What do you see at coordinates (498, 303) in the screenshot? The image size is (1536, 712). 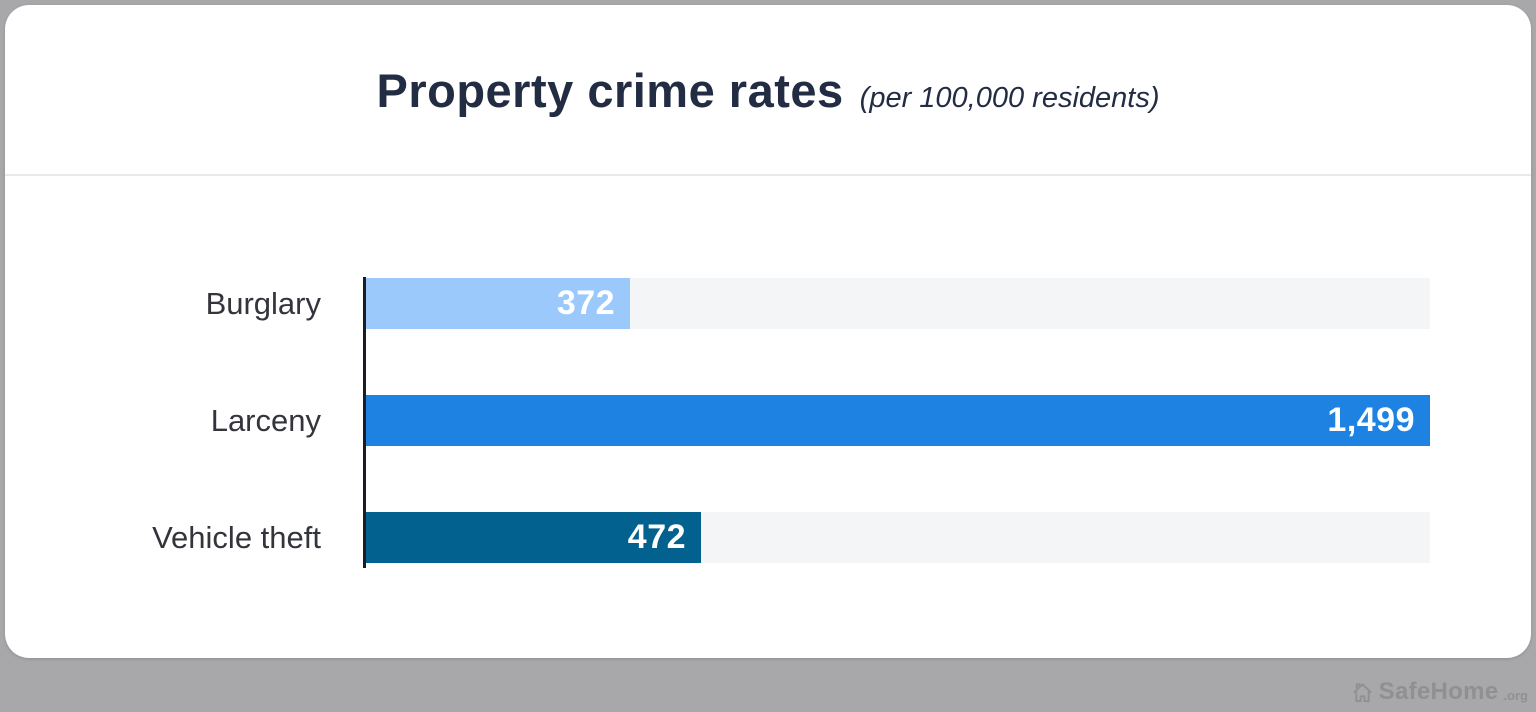 I see `bar: 372` at bounding box center [498, 303].